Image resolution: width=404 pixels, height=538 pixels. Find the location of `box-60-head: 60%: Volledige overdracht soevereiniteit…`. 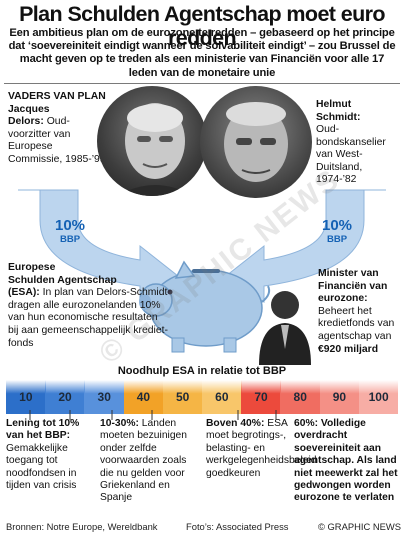

box-60-head: 60%: Volledige overdracht soevereiniteit… is located at coordinates (346, 461).